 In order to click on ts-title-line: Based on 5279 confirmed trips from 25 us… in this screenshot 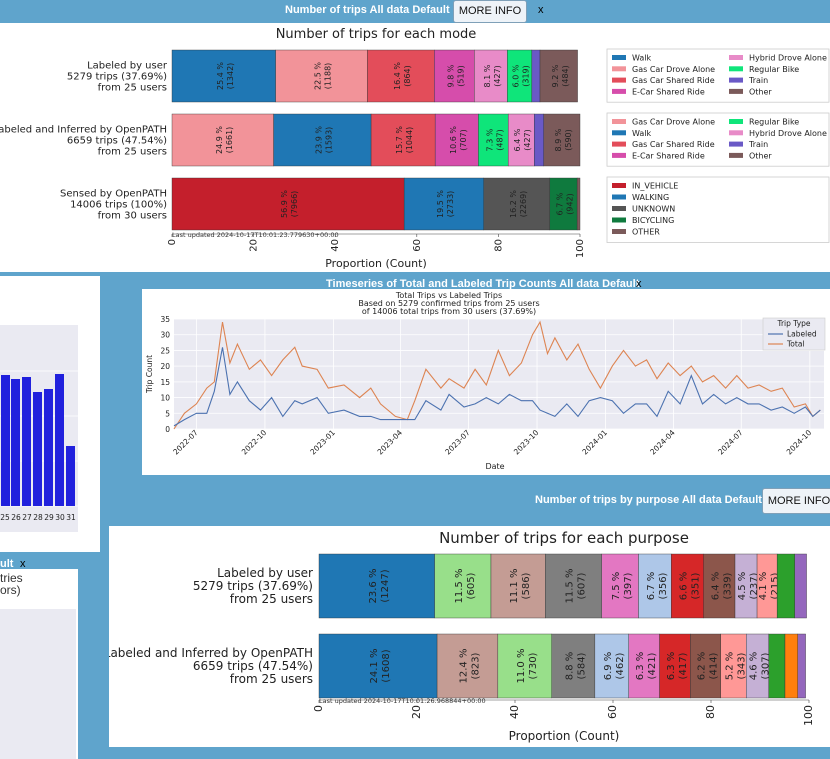, I will do `click(448, 303)`.